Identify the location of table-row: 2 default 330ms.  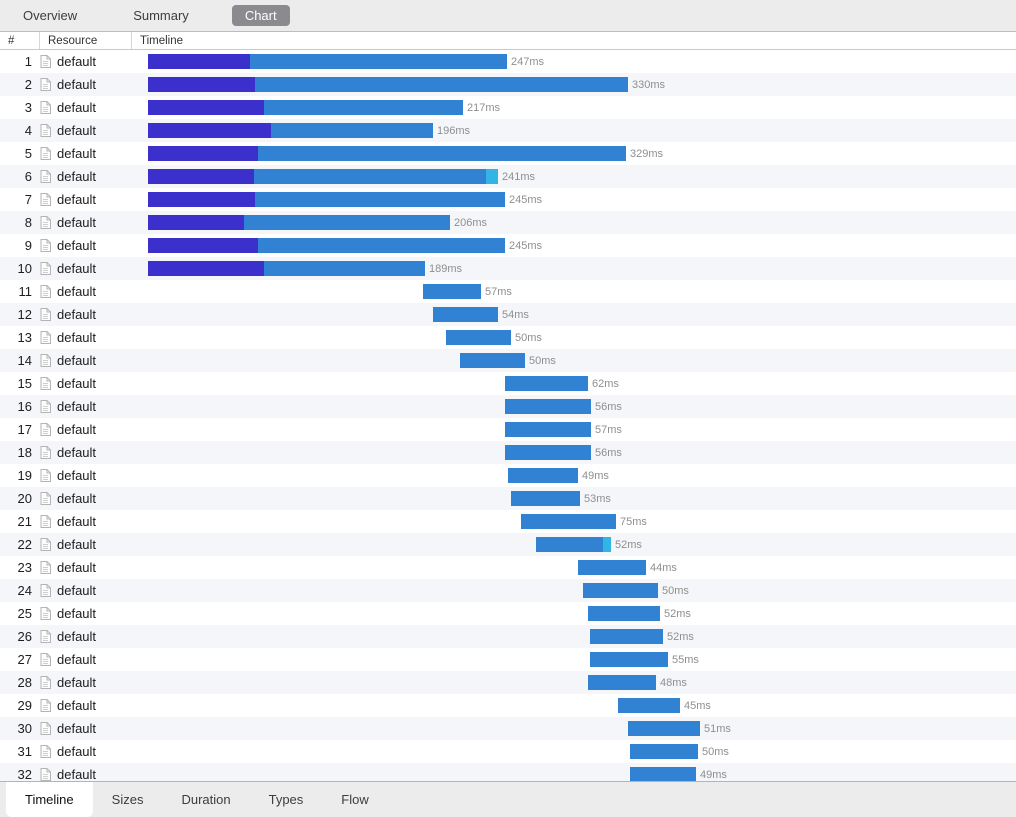
(508, 84).